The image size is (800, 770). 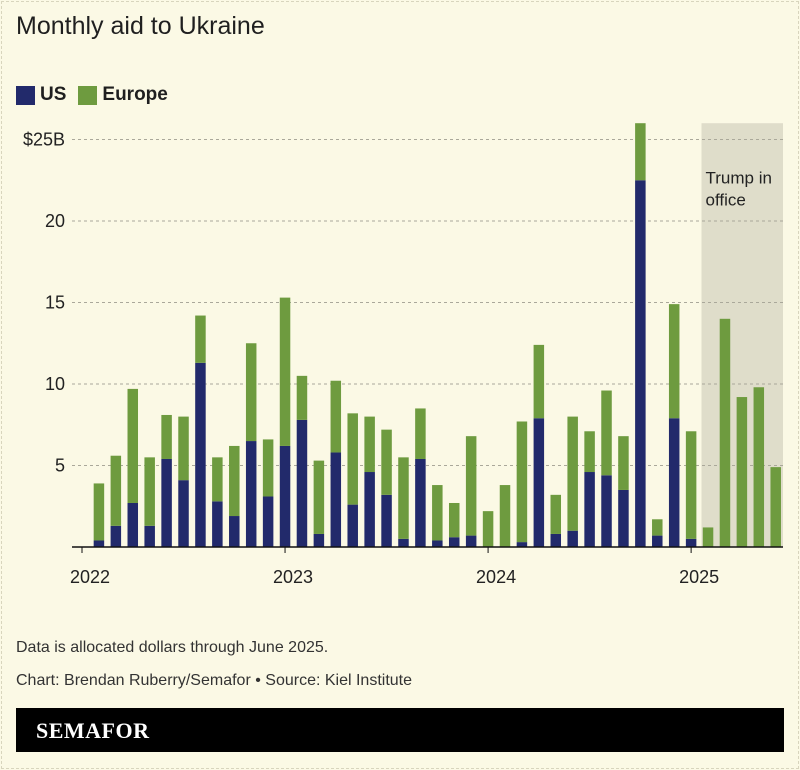 I want to click on legend-swatch-us, so click(x=25, y=95).